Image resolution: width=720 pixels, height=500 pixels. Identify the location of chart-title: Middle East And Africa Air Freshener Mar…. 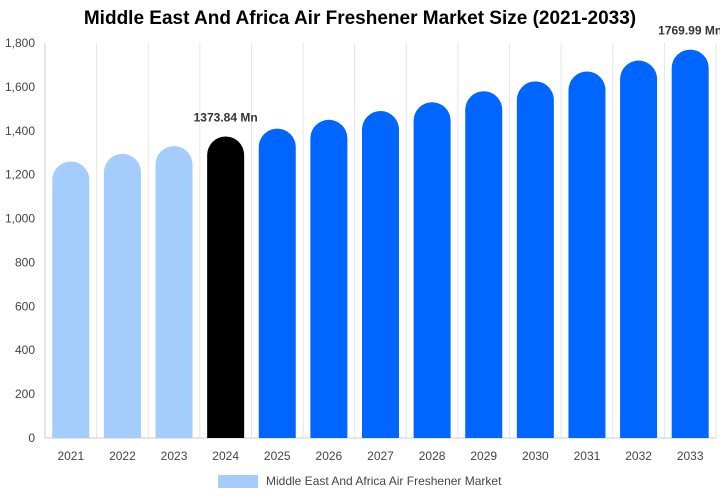
(360, 18).